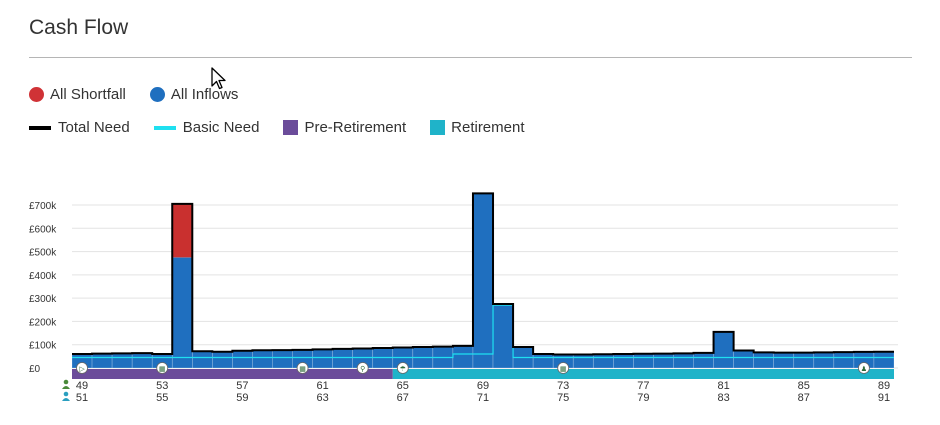  Describe the element at coordinates (43, 276) in the screenshot. I see `y-tick-label: £400k` at that location.